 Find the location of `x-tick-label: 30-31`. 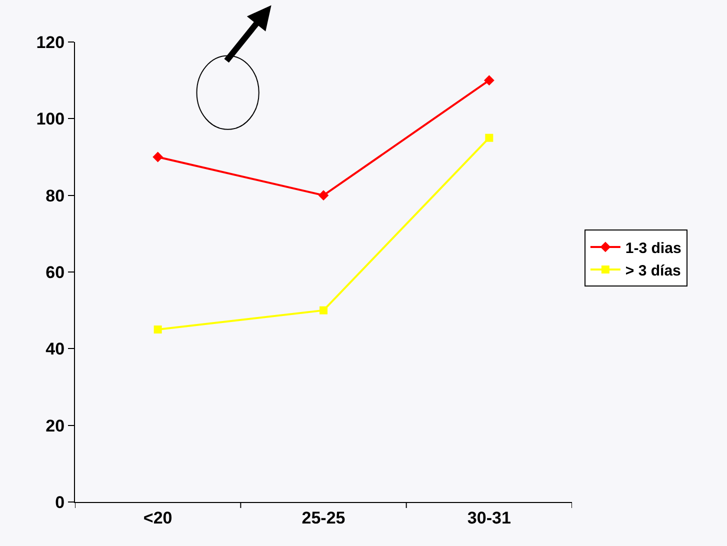

x-tick-label: 30-31 is located at coordinates (489, 518).